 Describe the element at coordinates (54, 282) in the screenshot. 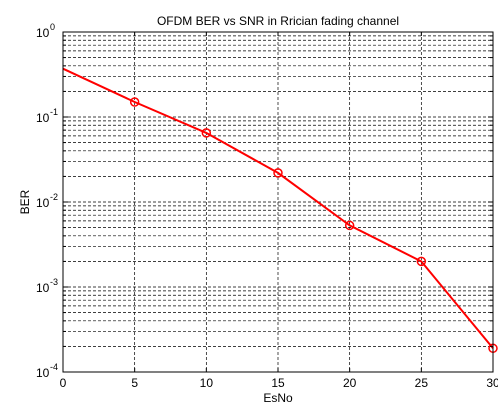

I see `y-tick-label-exponent: -3` at that location.